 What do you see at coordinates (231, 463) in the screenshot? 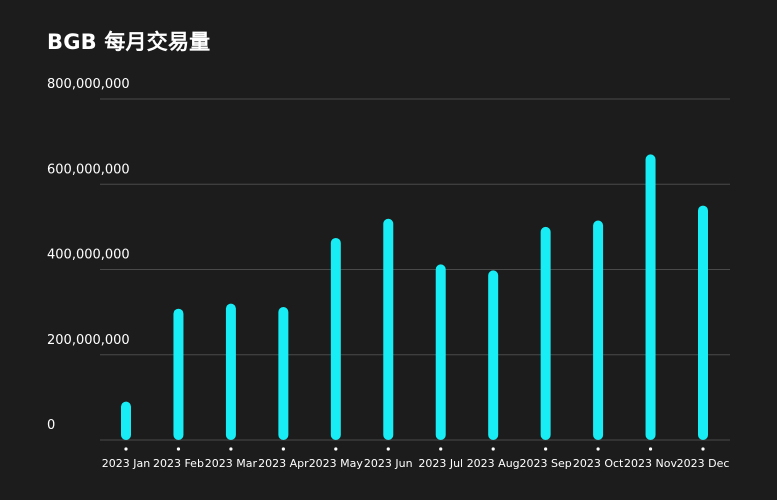
I see `x-tick-label: 2023 Mar` at bounding box center [231, 463].